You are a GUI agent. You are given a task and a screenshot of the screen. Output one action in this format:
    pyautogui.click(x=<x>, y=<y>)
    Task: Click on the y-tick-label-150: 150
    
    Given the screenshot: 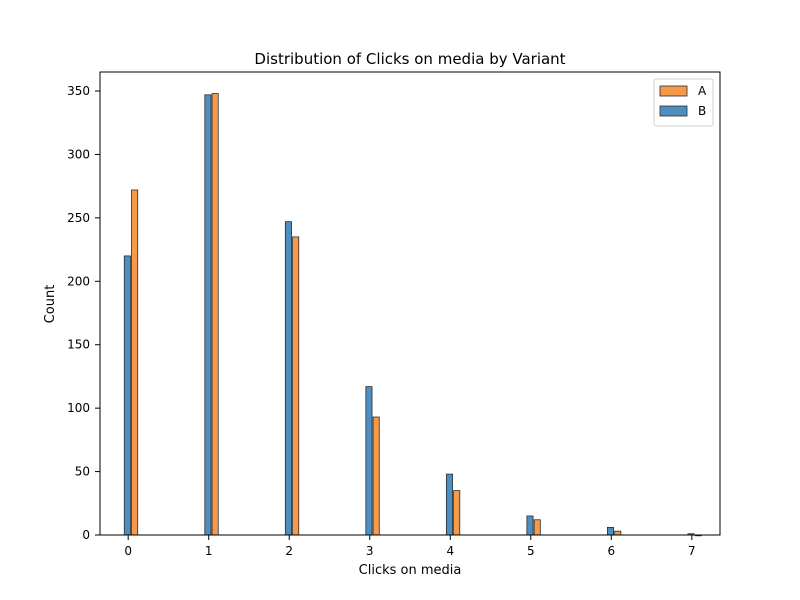 What is the action you would take?
    pyautogui.click(x=78, y=345)
    